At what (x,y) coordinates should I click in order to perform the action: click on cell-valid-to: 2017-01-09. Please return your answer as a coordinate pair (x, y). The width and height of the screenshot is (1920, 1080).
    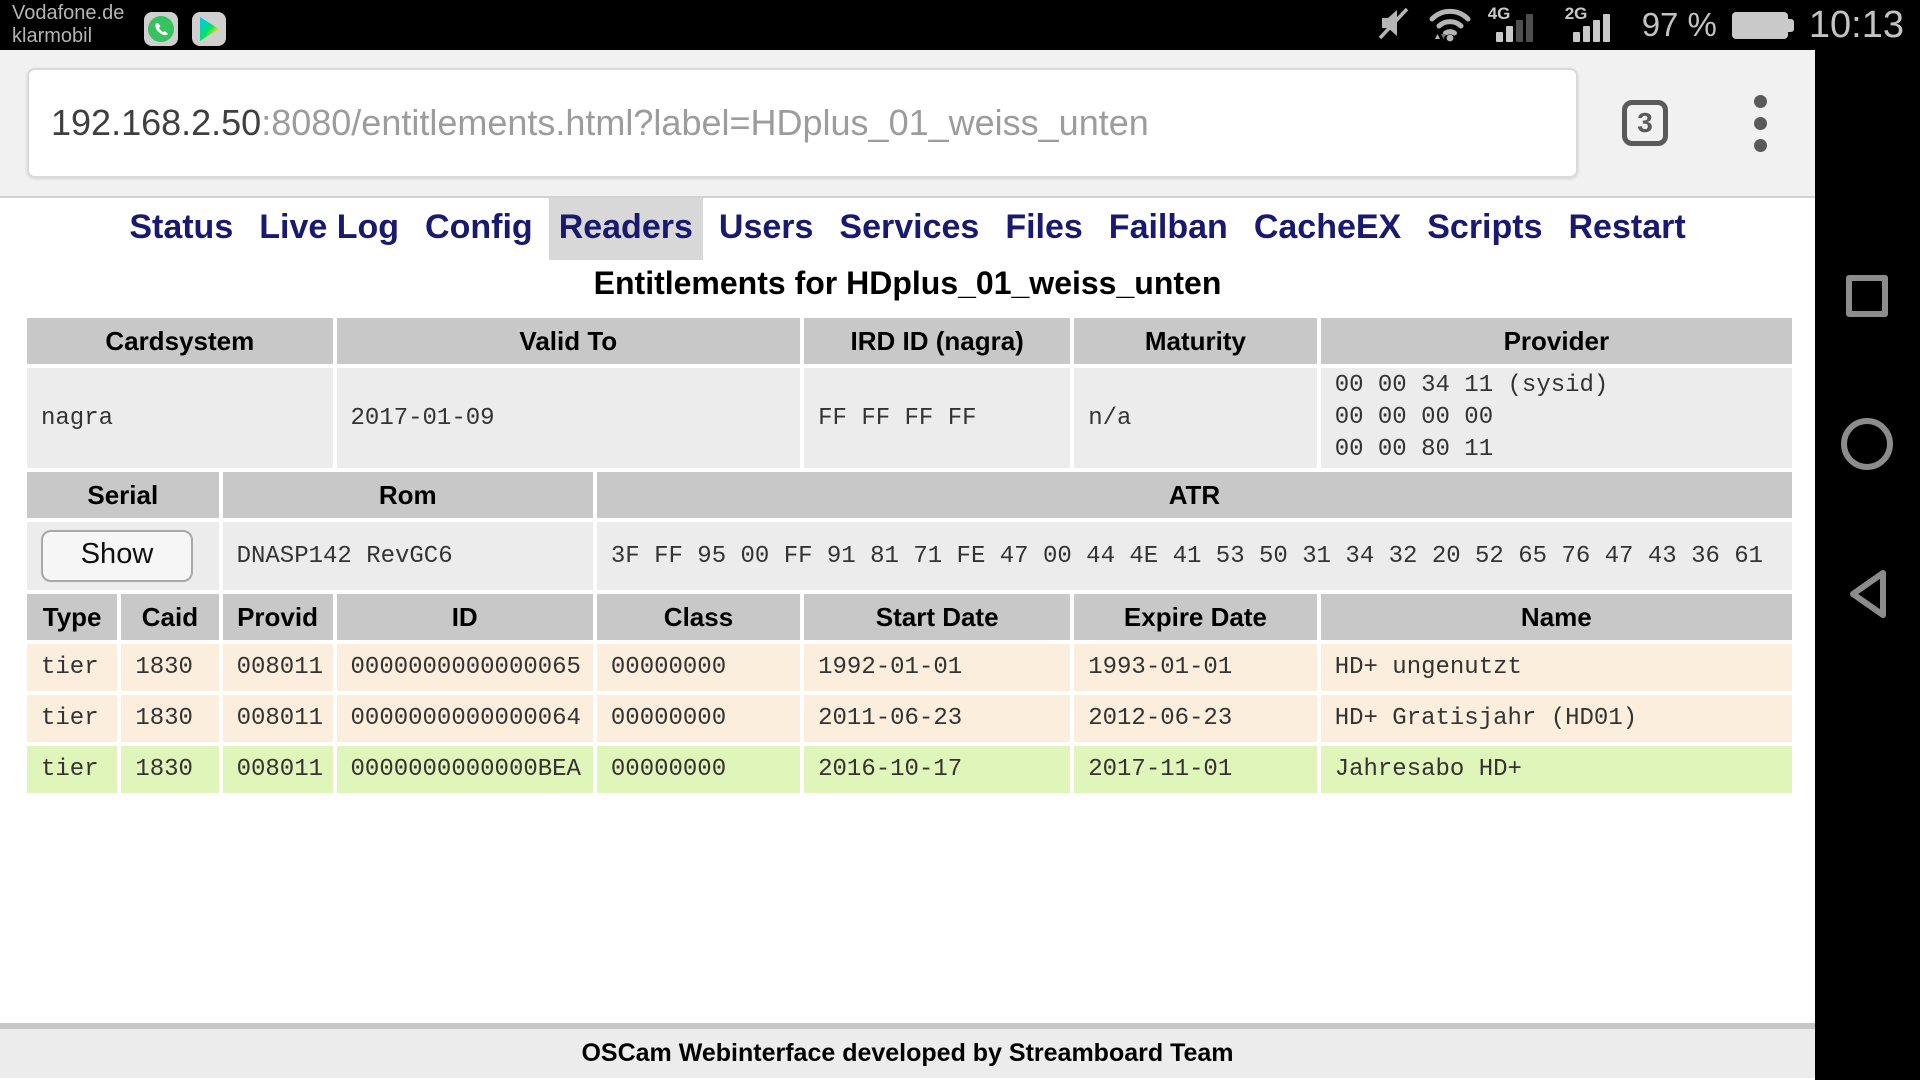
    Looking at the image, I should click on (568, 418).